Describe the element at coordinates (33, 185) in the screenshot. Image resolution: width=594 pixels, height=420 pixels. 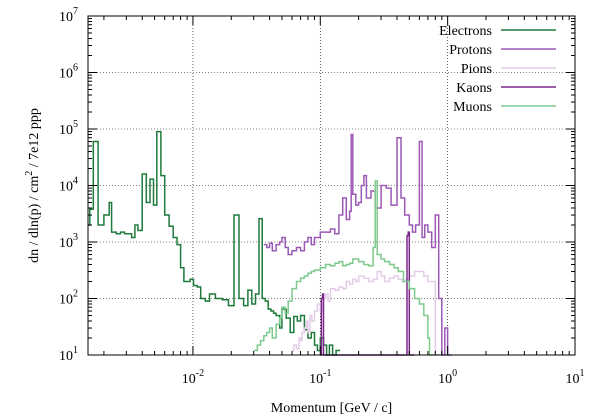
I see `y-axis-title: dn / dln(p) / cm2 / 7e12 ppp` at that location.